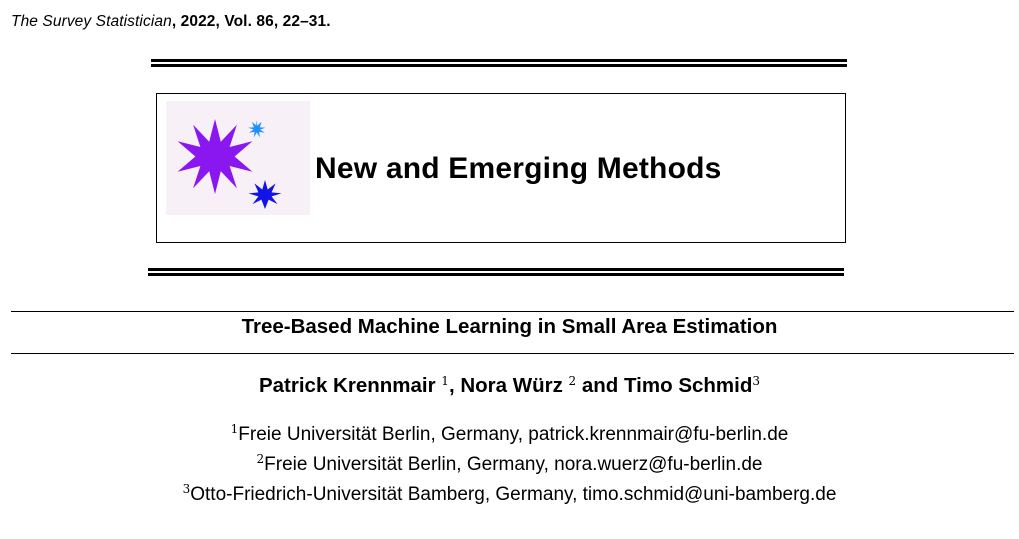 This screenshot has width=1019, height=539. Describe the element at coordinates (215, 156) in the screenshot. I see `large-violet-star-icon` at that location.